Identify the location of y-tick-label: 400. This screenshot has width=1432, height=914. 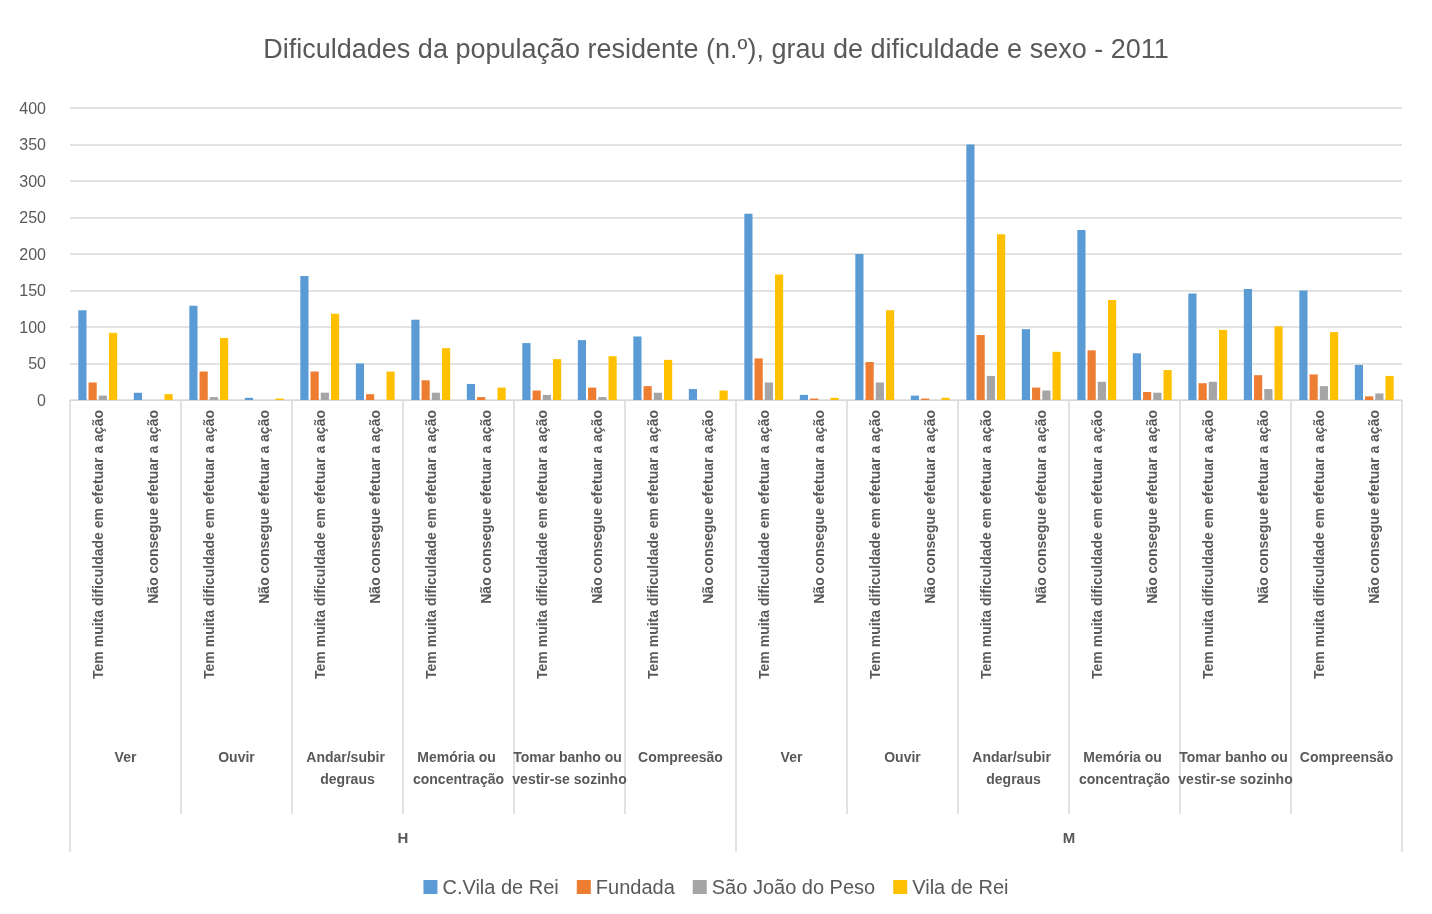
(33, 108).